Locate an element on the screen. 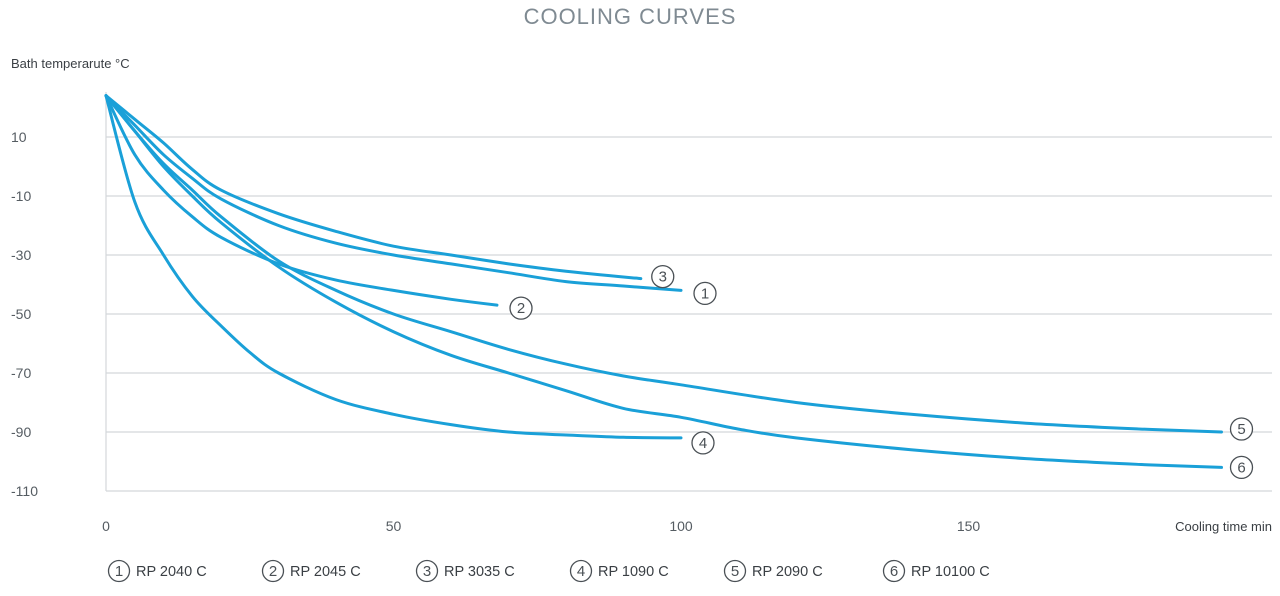 The height and width of the screenshot is (596, 1280). legend-label: RP 2090 C is located at coordinates (787, 572).